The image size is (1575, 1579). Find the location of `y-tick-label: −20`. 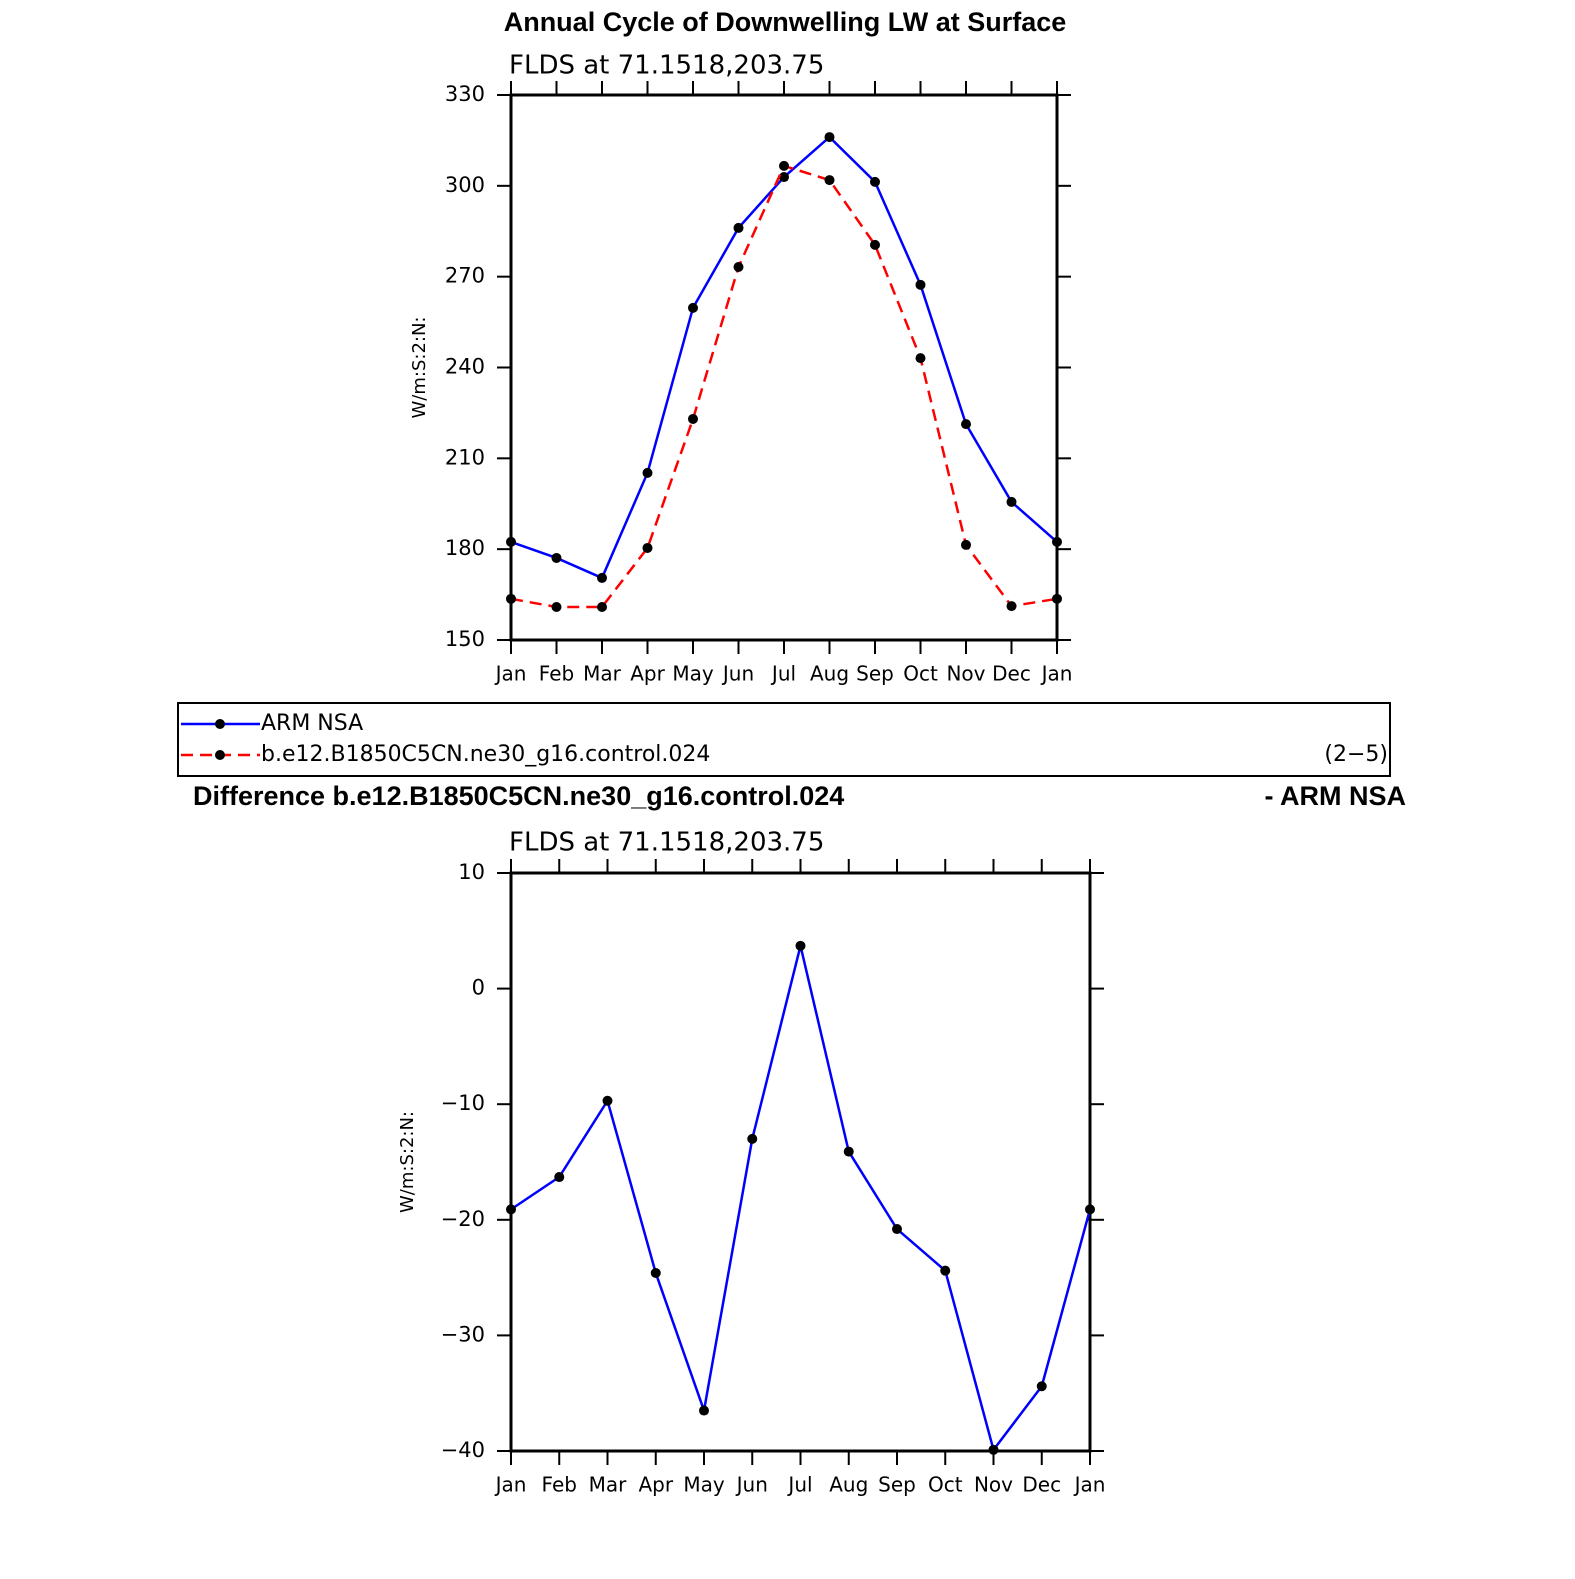

y-tick-label: −20 is located at coordinates (463, 1219).